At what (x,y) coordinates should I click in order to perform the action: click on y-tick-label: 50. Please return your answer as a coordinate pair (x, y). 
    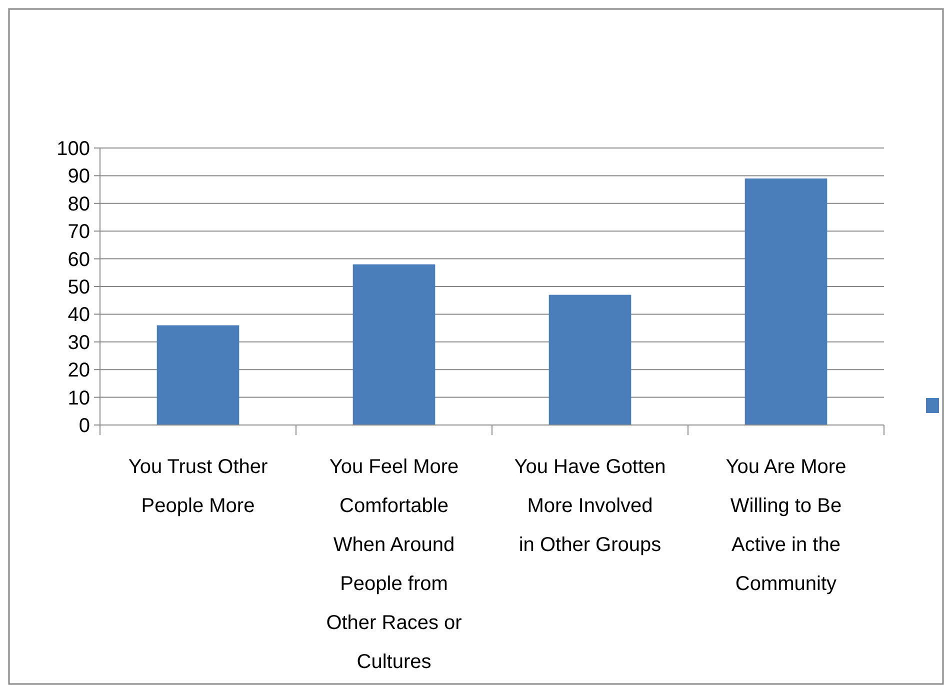
    Looking at the image, I should click on (79, 287).